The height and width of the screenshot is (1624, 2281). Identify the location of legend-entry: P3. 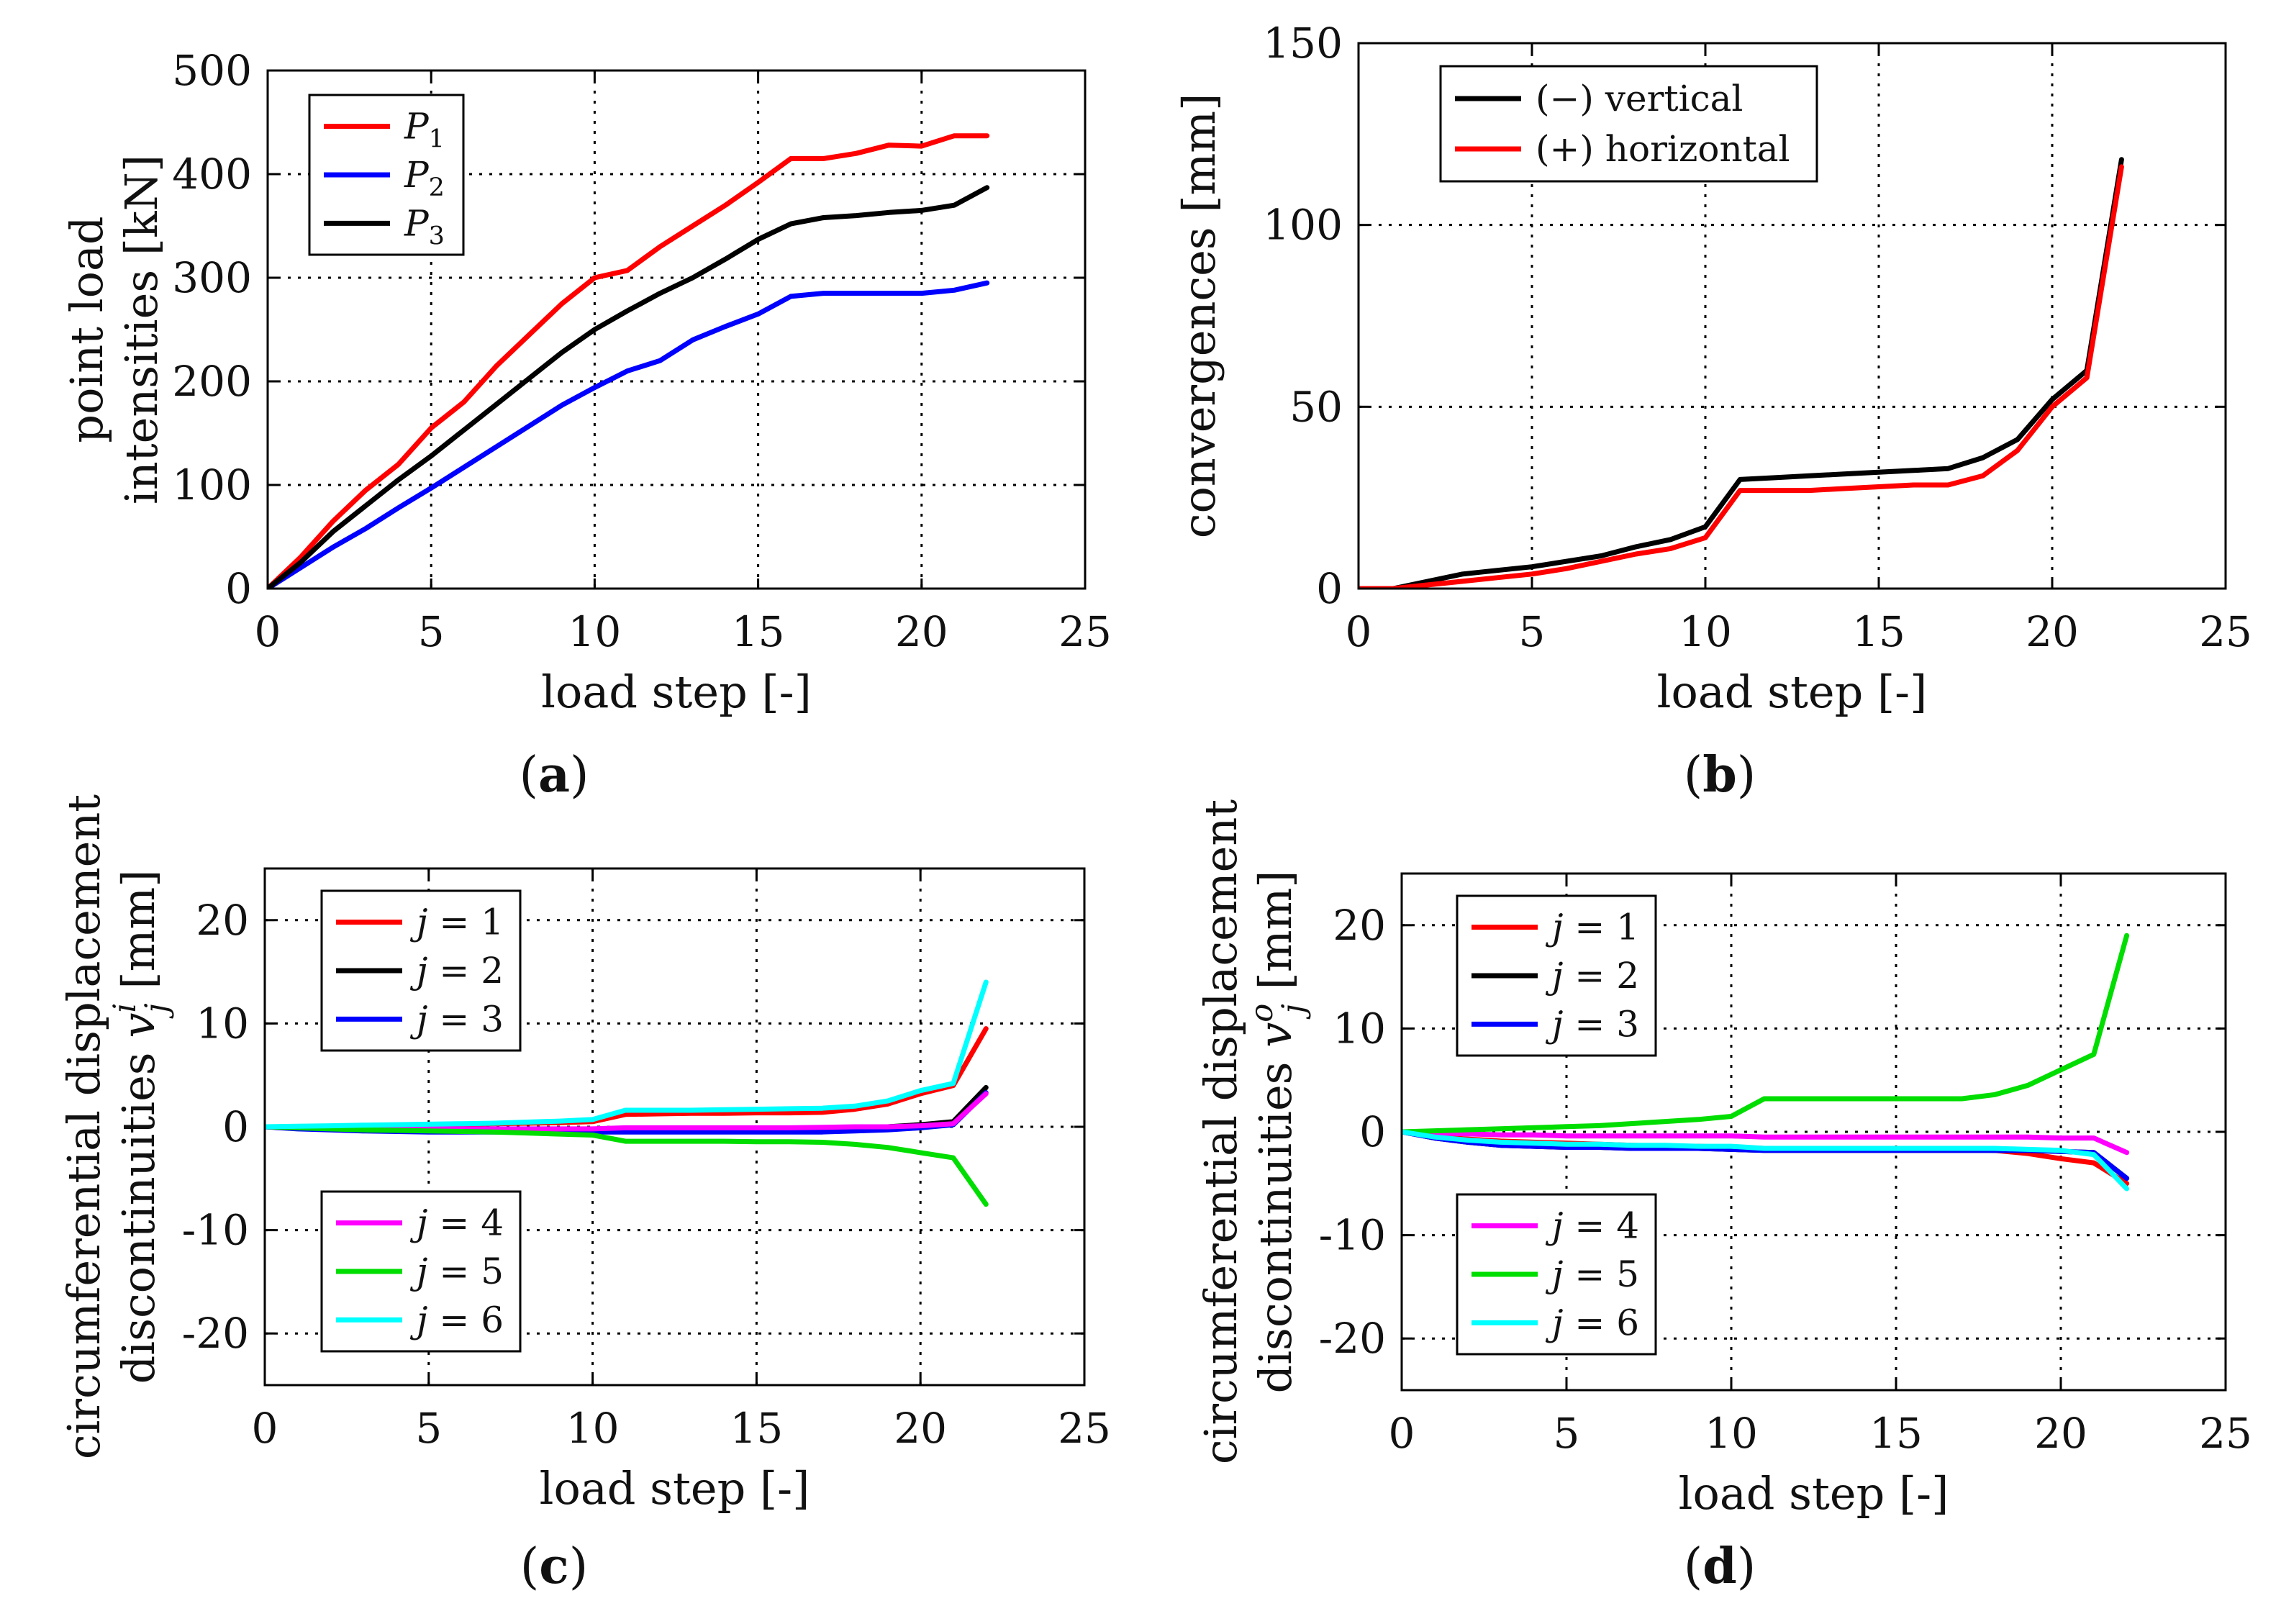
(424, 226).